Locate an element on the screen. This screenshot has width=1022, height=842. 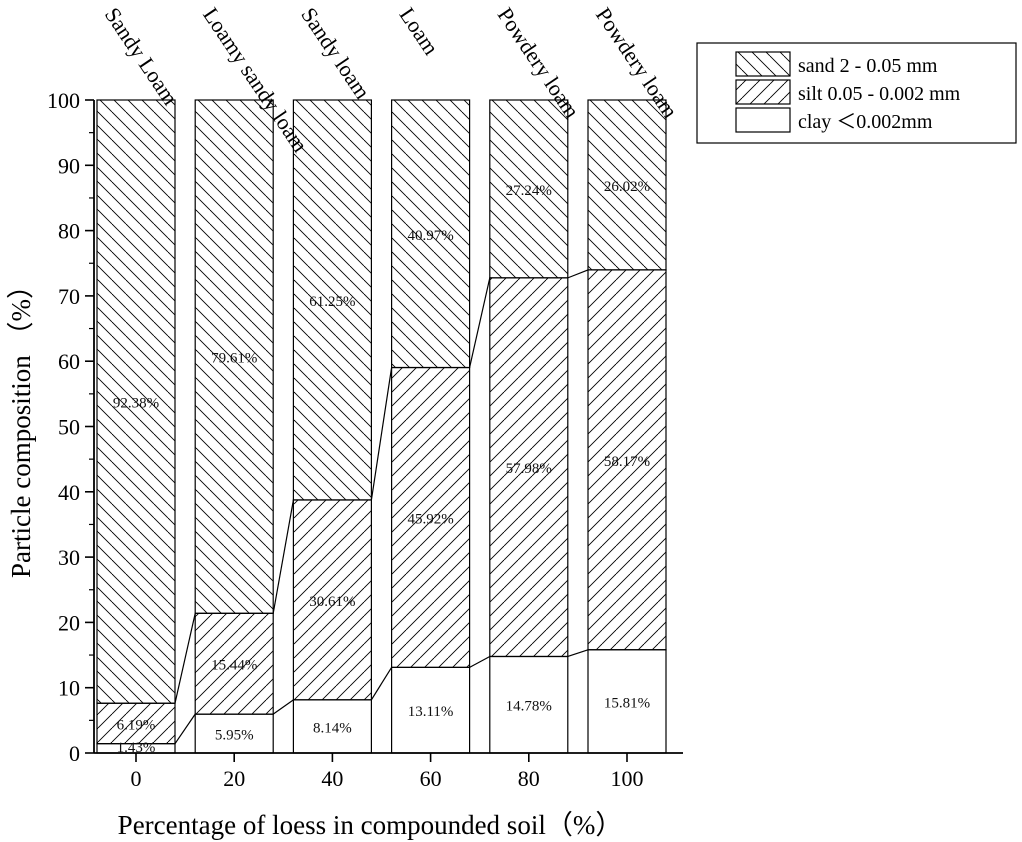
bar-value-label: 61.25% is located at coordinates (332, 302).